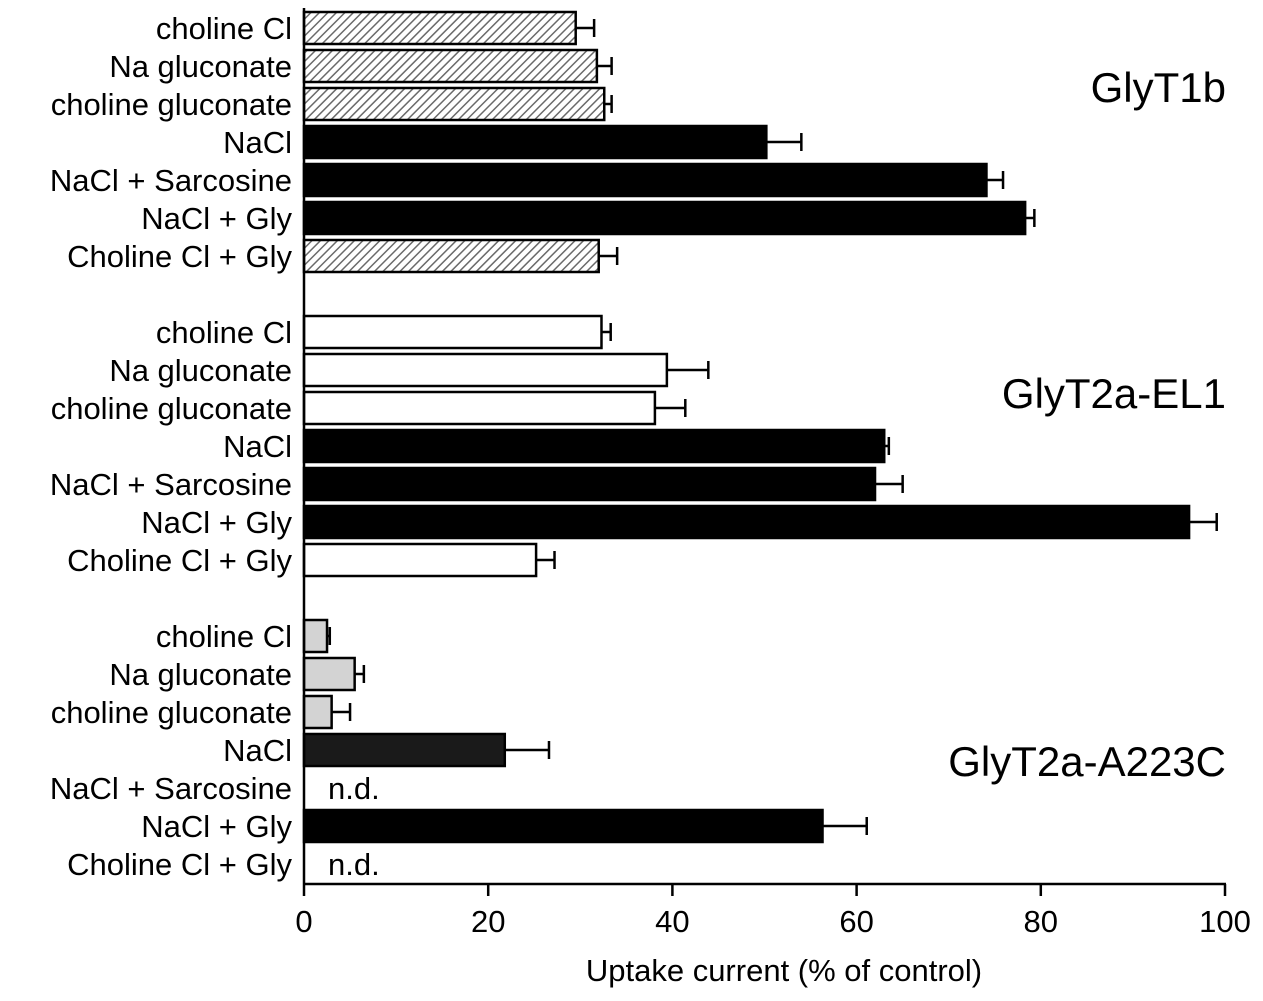 The image size is (1263, 1001). Describe the element at coordinates (488, 921) in the screenshot. I see `x-tick-label: 20` at that location.